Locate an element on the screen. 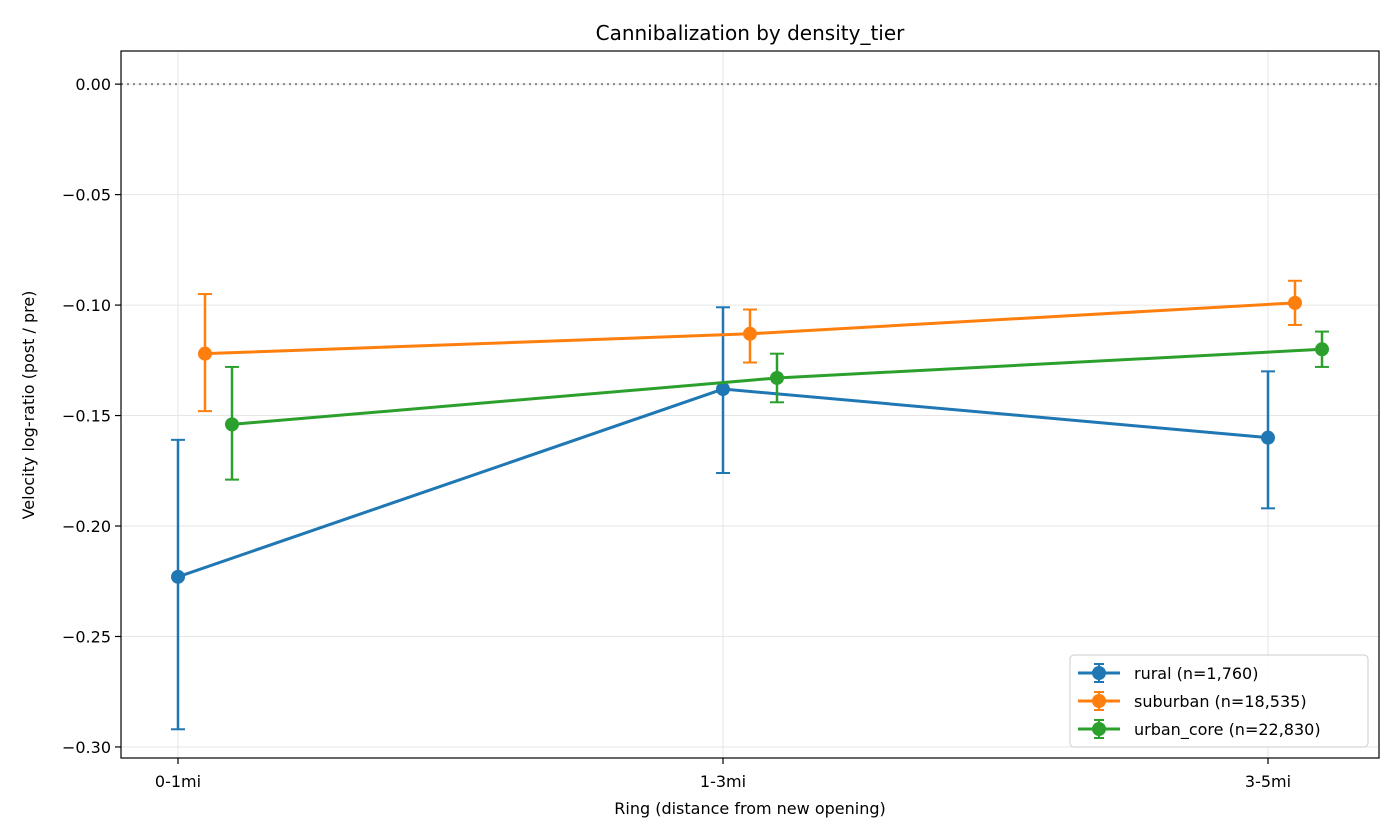  legend-label: suburban (n=18,535) is located at coordinates (1220, 701).